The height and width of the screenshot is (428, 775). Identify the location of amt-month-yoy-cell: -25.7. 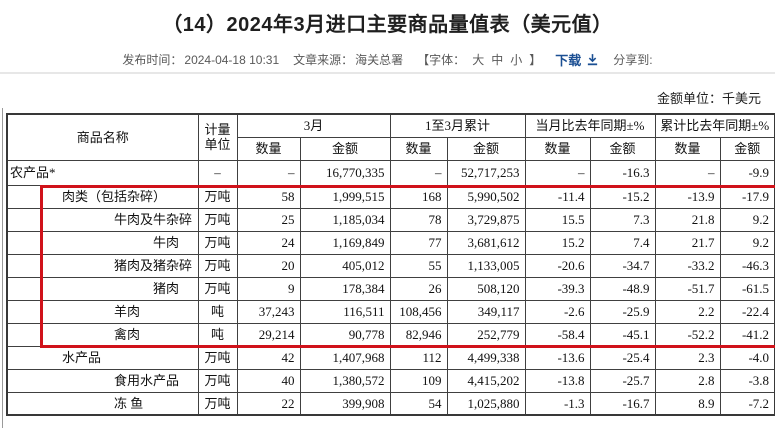
(622, 380).